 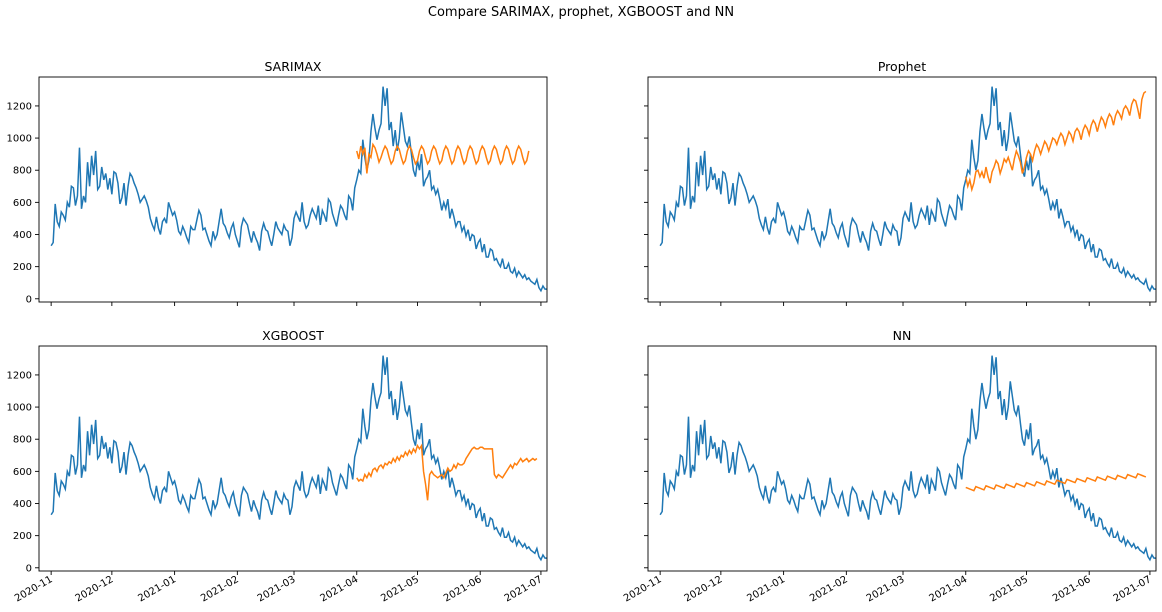 What do you see at coordinates (293, 335) in the screenshot?
I see `subplot-title: XGBOOST` at bounding box center [293, 335].